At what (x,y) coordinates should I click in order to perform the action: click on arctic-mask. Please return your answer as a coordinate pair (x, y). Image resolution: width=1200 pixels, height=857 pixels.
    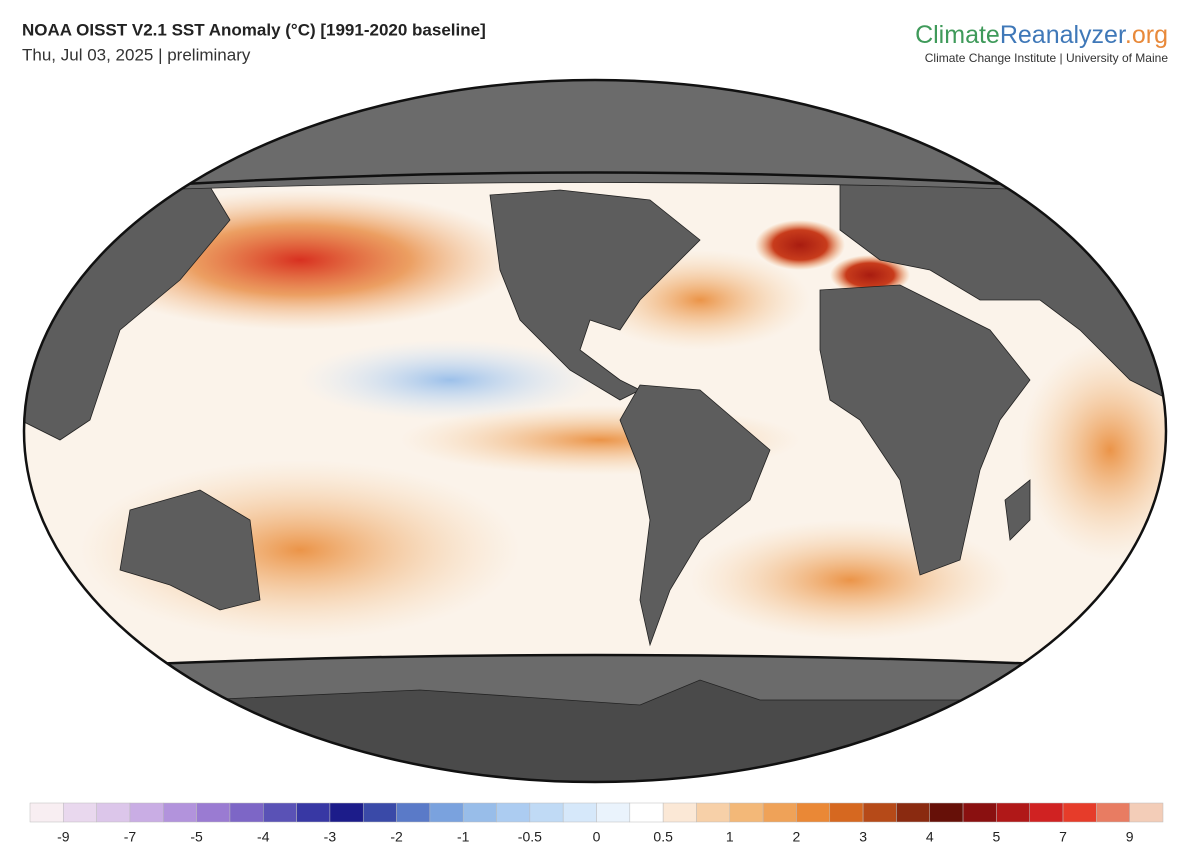
    Looking at the image, I should click on (595, 138).